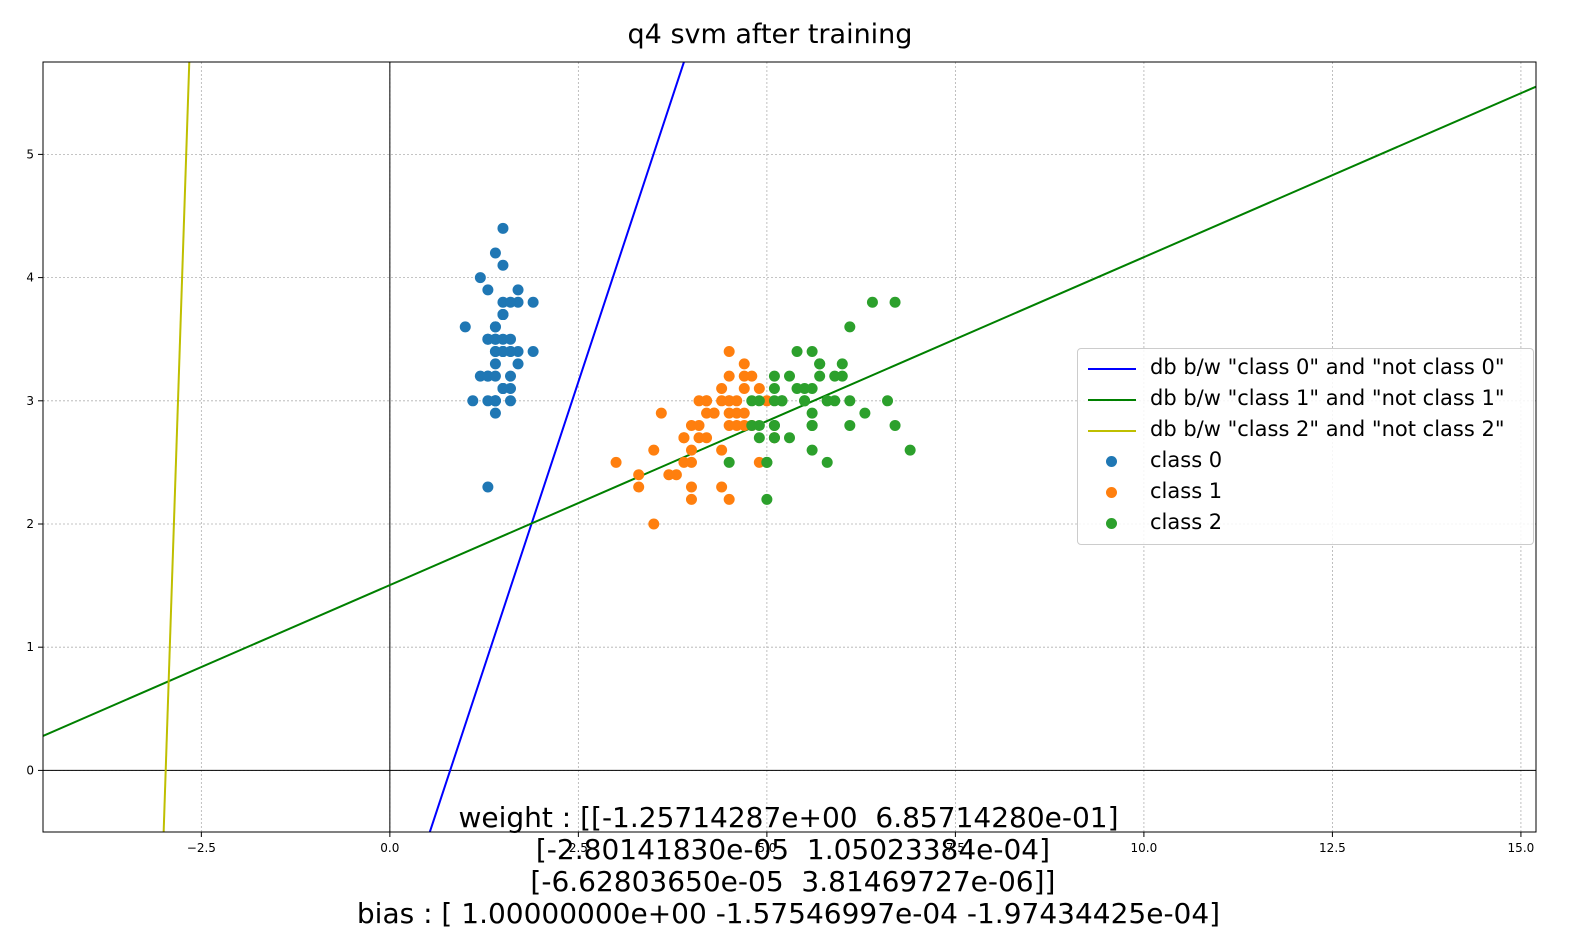  Describe the element at coordinates (1305, 523) in the screenshot. I see `legend-entry-class-2: class 2` at that location.